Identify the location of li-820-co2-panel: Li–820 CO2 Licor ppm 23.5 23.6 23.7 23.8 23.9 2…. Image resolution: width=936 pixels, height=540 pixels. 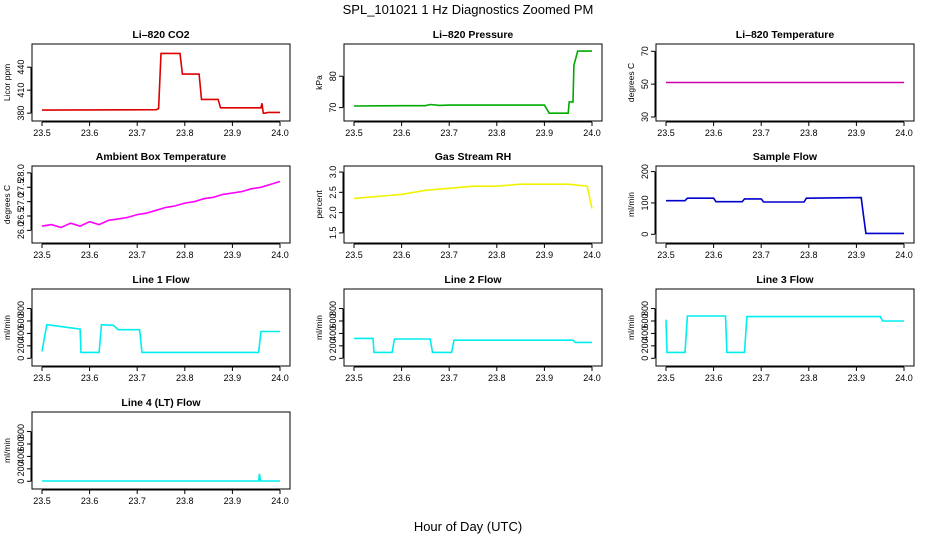
(146, 83).